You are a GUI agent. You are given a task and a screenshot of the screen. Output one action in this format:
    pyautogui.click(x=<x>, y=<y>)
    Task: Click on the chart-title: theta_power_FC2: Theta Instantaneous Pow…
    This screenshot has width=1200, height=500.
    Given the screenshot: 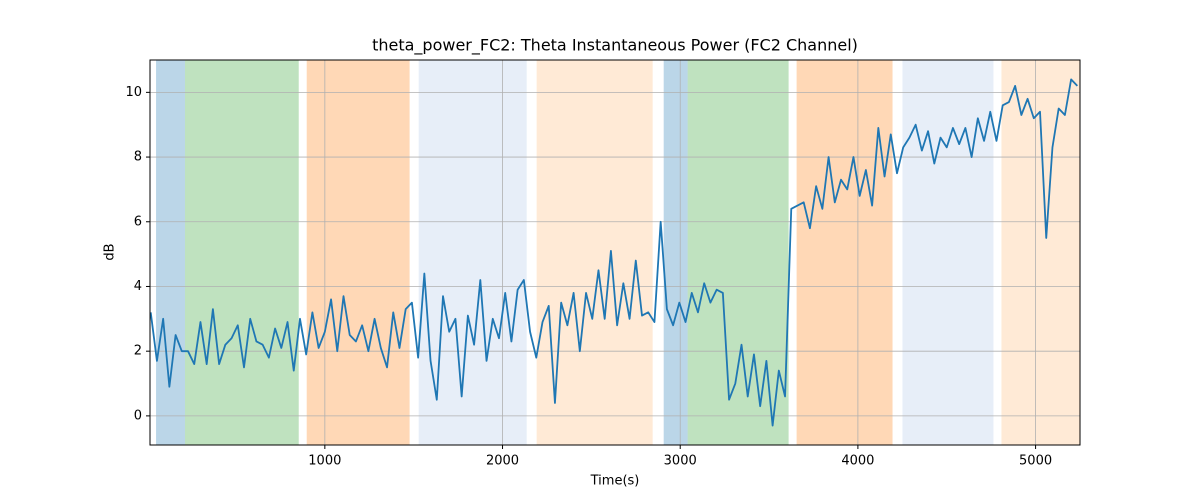 What is the action you would take?
    pyautogui.click(x=615, y=46)
    